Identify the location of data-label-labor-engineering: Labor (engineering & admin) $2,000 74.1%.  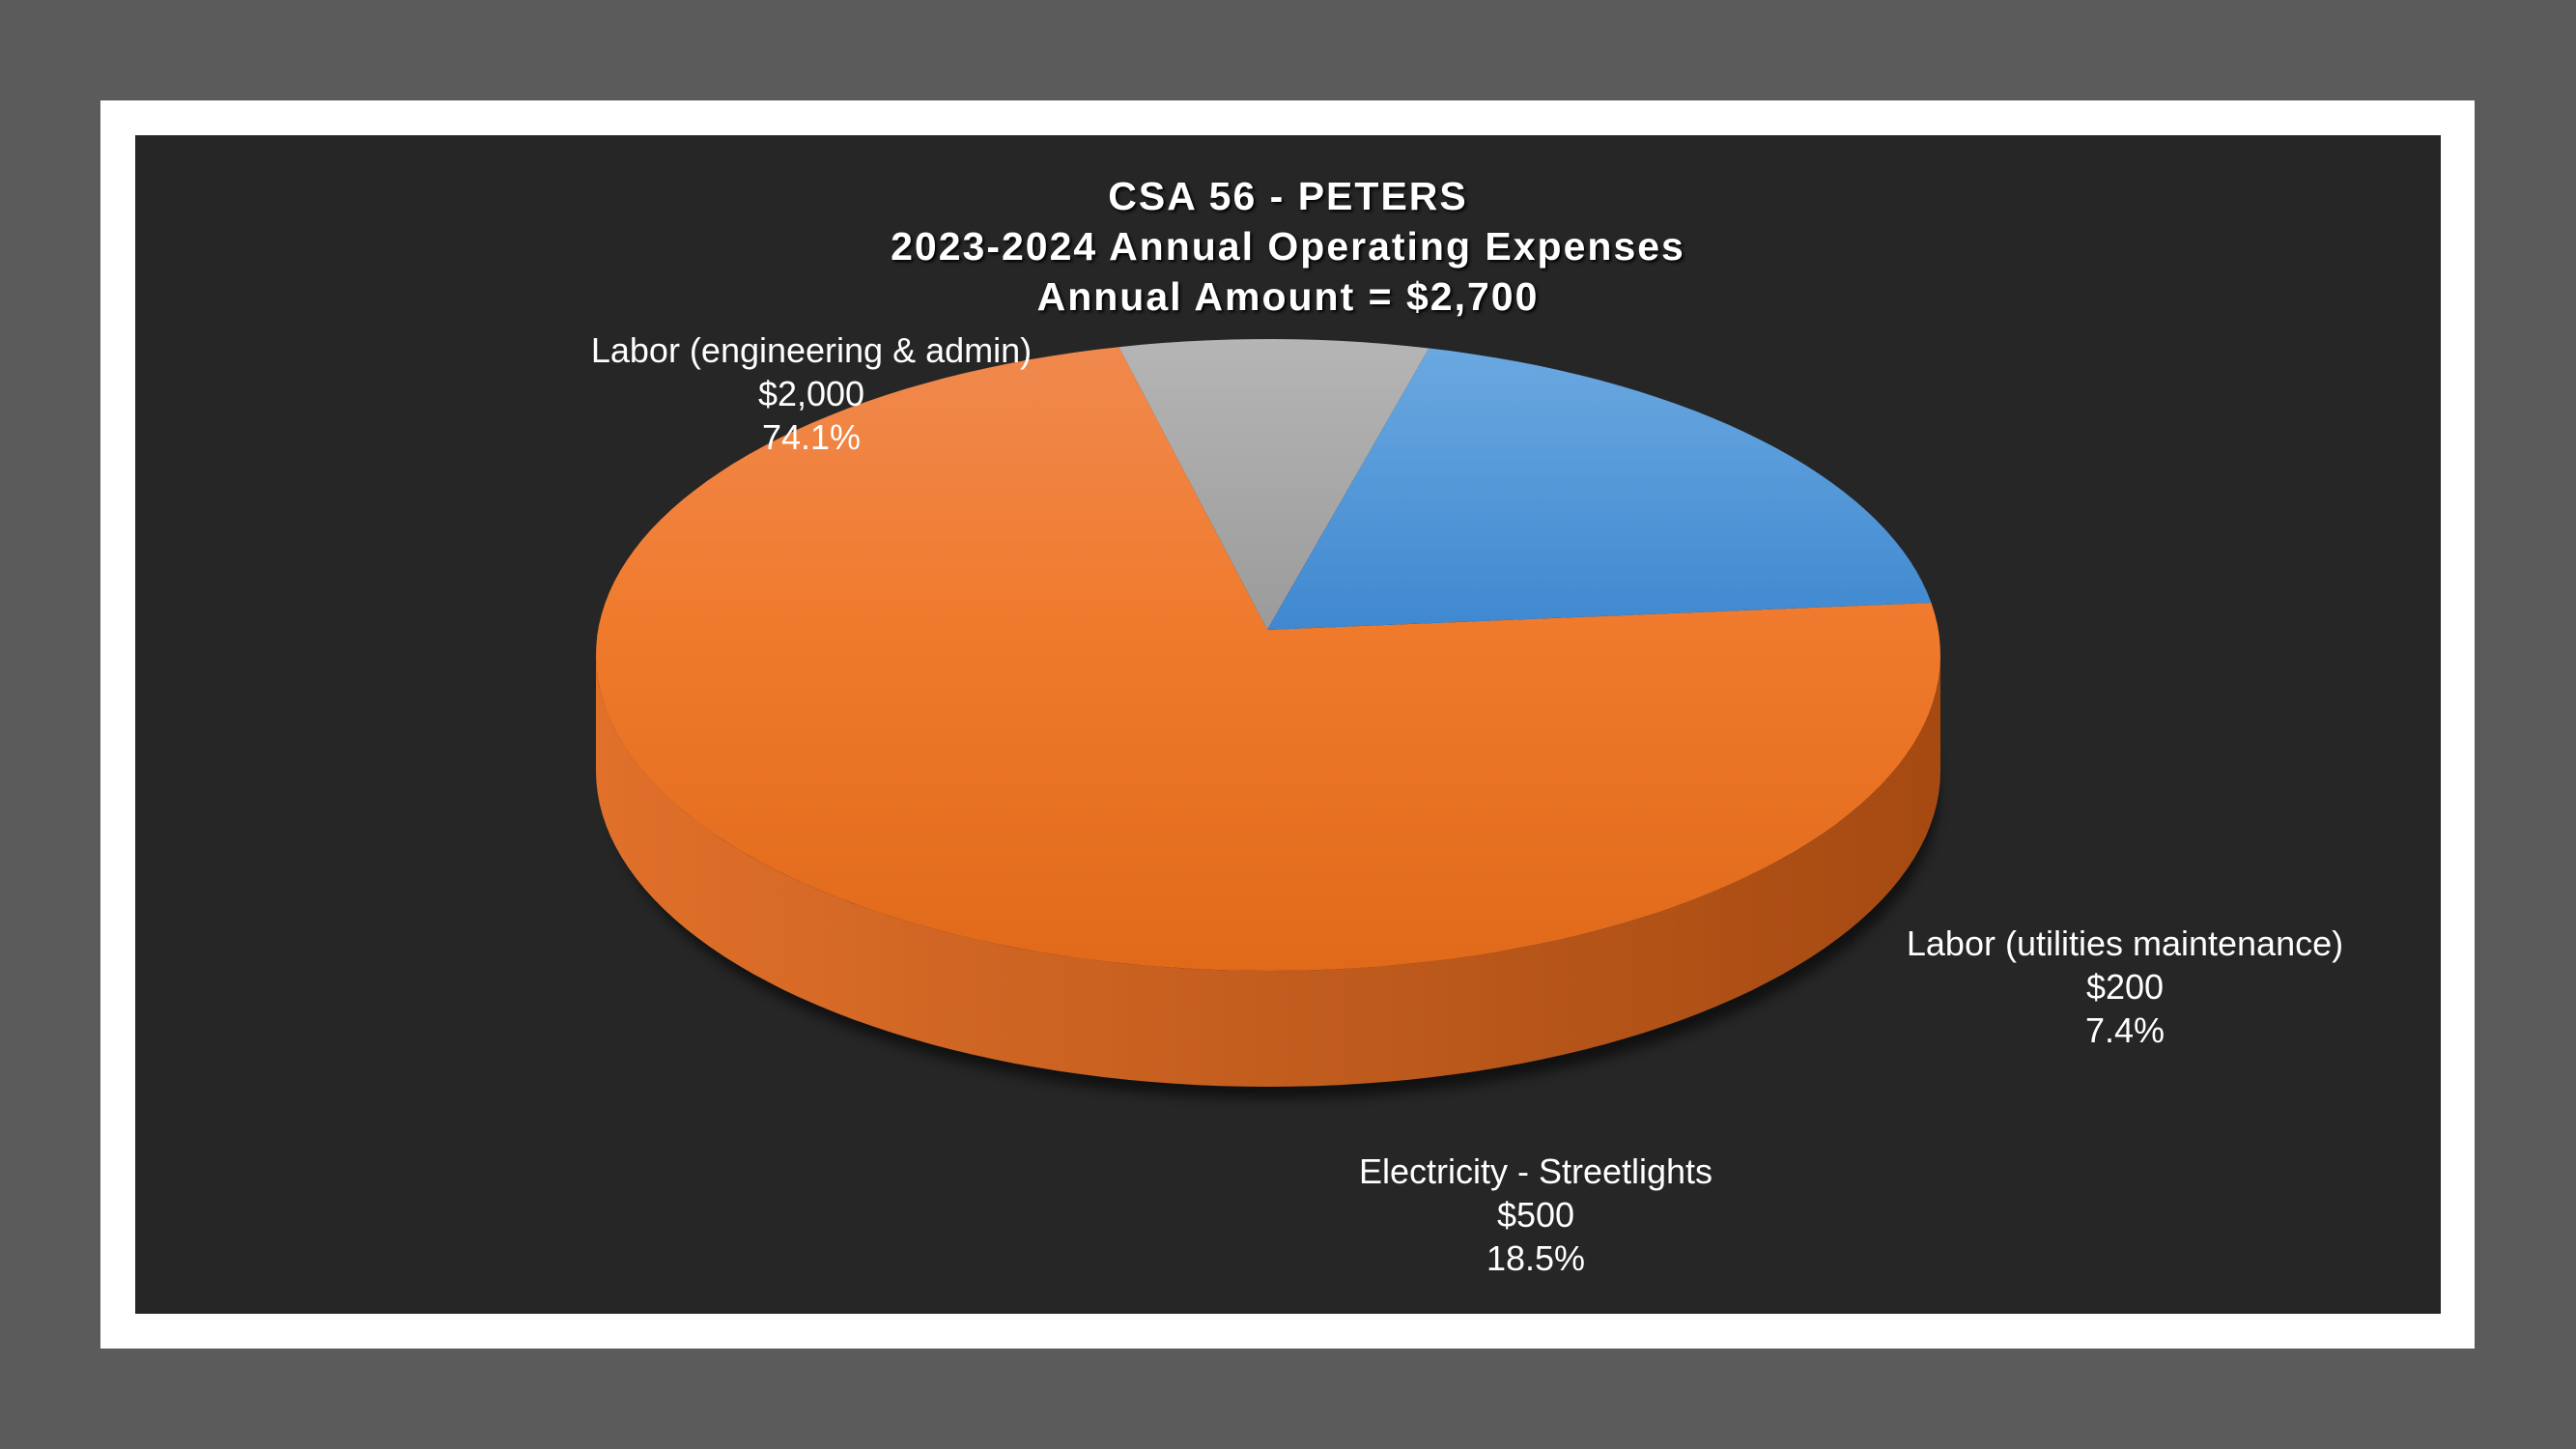
(811, 393).